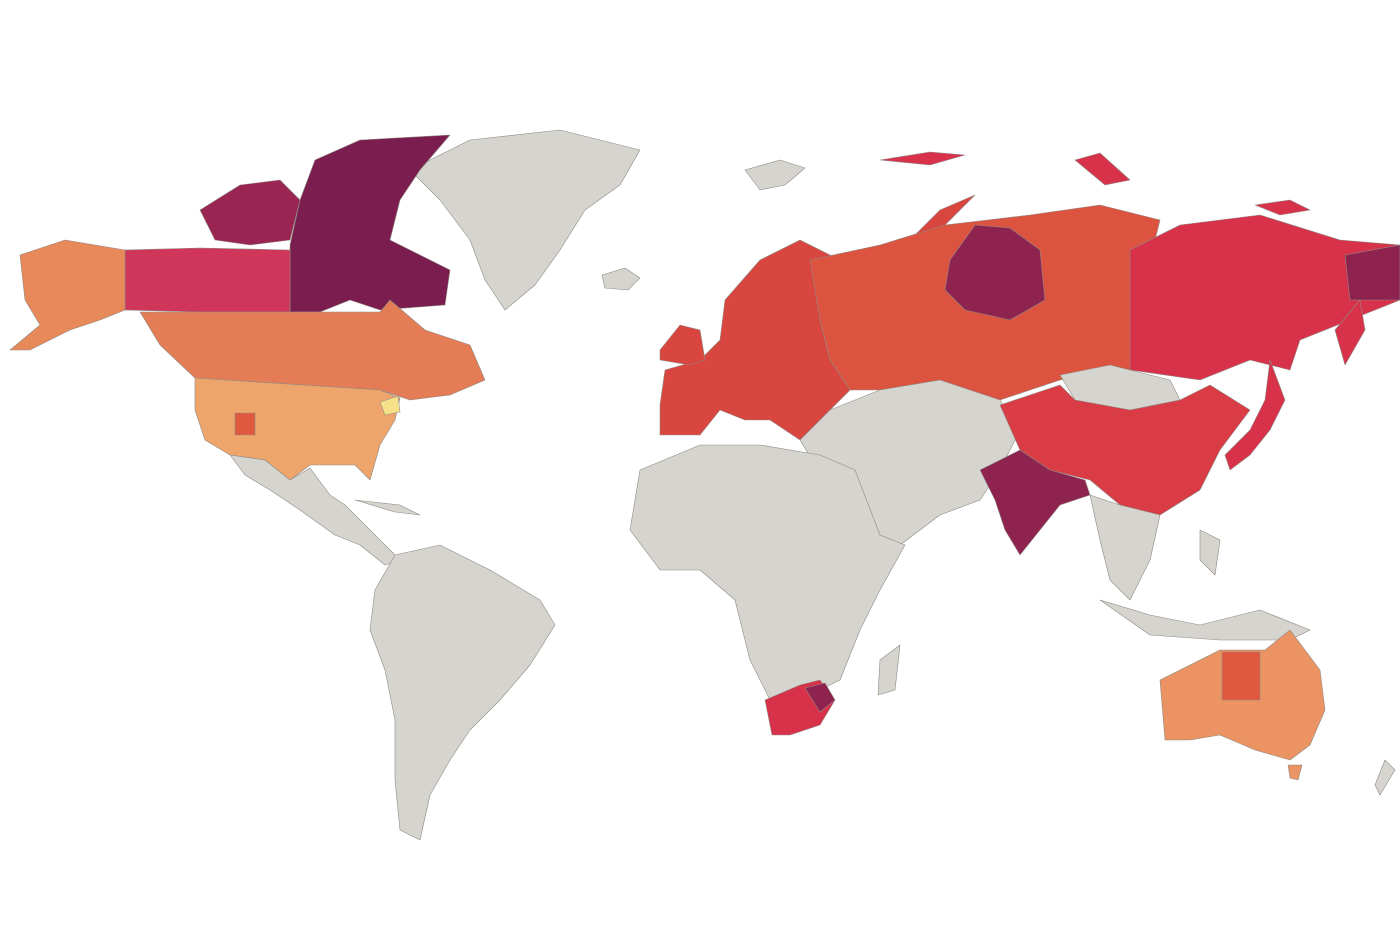 The image size is (1400, 933). I want to click on russia-region-dark, so click(995, 272).